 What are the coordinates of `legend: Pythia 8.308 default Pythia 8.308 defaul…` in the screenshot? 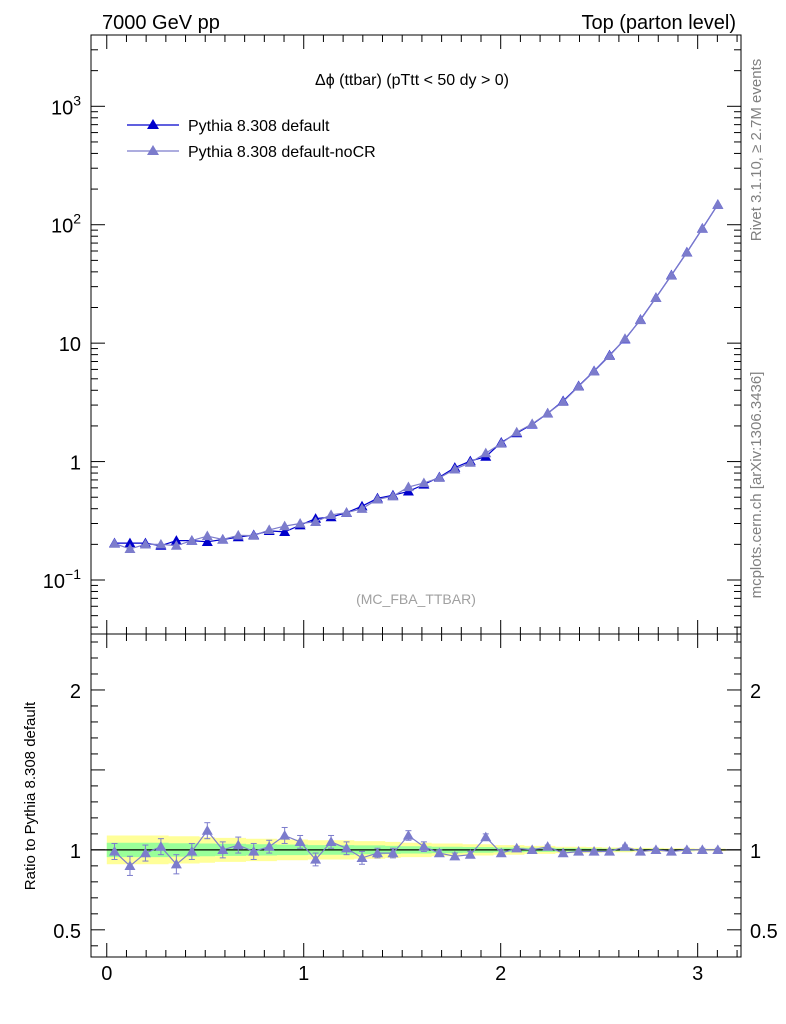 It's located at (251, 139).